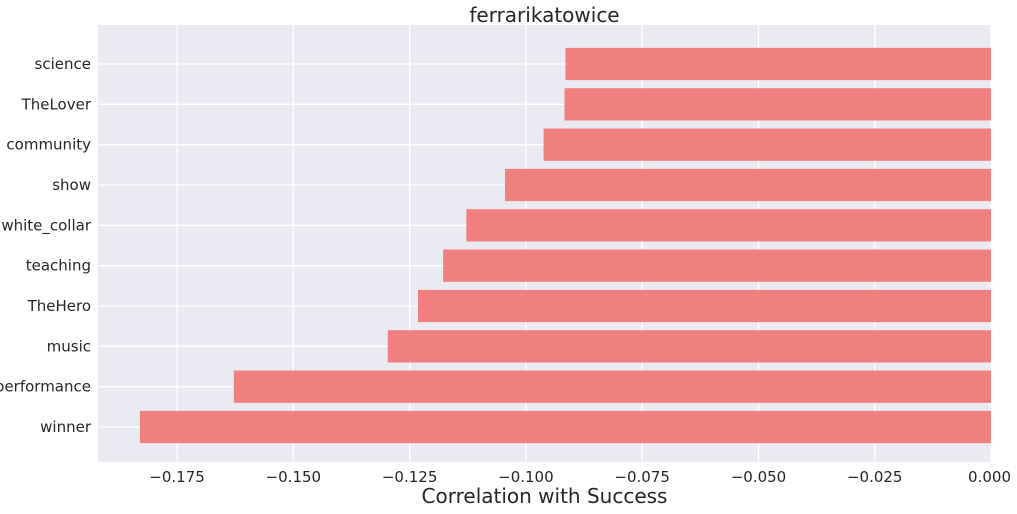  Describe the element at coordinates (545, 496) in the screenshot. I see `x-axis-label: Correlation with Success` at that location.